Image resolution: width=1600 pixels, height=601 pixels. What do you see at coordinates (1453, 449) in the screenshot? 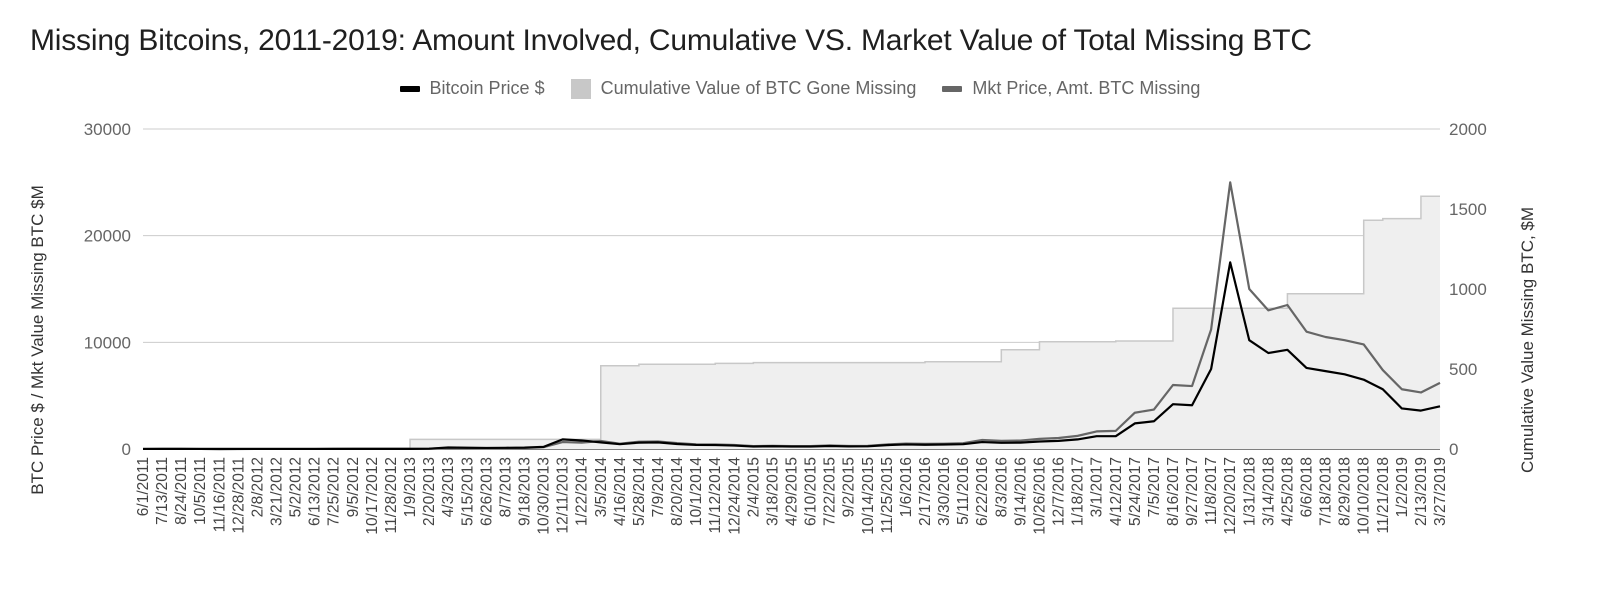
I see `y-tick-label-right: 0` at bounding box center [1453, 449].